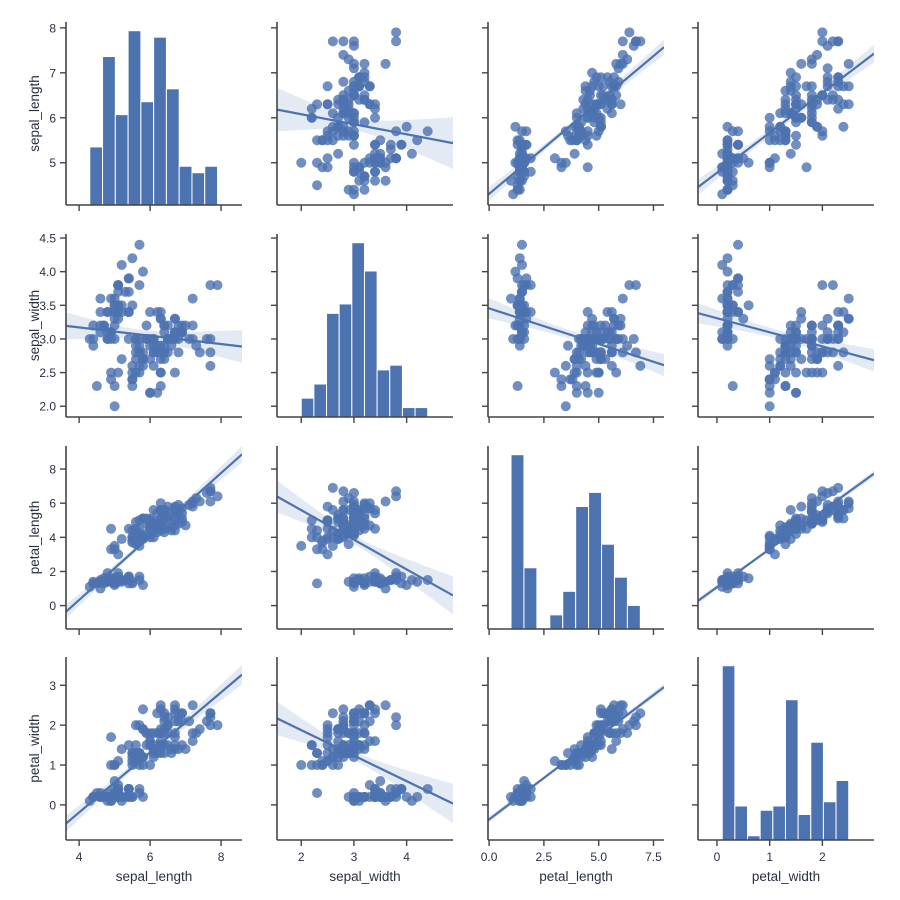 This screenshot has width=900, height=900. What do you see at coordinates (783, 328) in the screenshot?
I see `panel-sepal_width-vs-petal_width` at bounding box center [783, 328].